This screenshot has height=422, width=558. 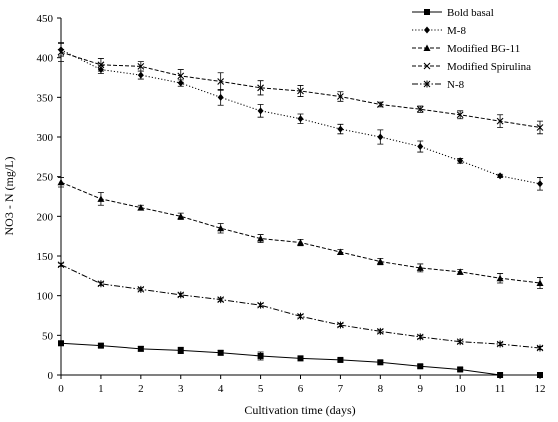 I want to click on x-tick-label: 10, so click(x=461, y=389).